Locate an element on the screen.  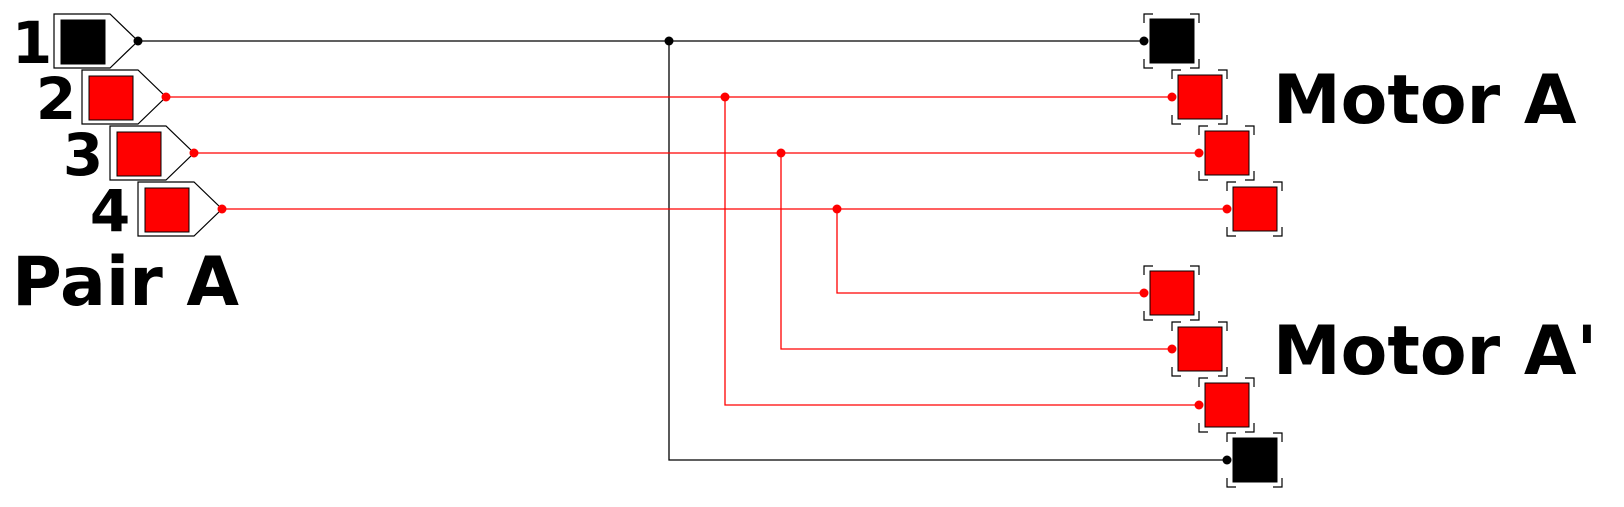
pair-pin-4: 4 is located at coordinates (156, 211).